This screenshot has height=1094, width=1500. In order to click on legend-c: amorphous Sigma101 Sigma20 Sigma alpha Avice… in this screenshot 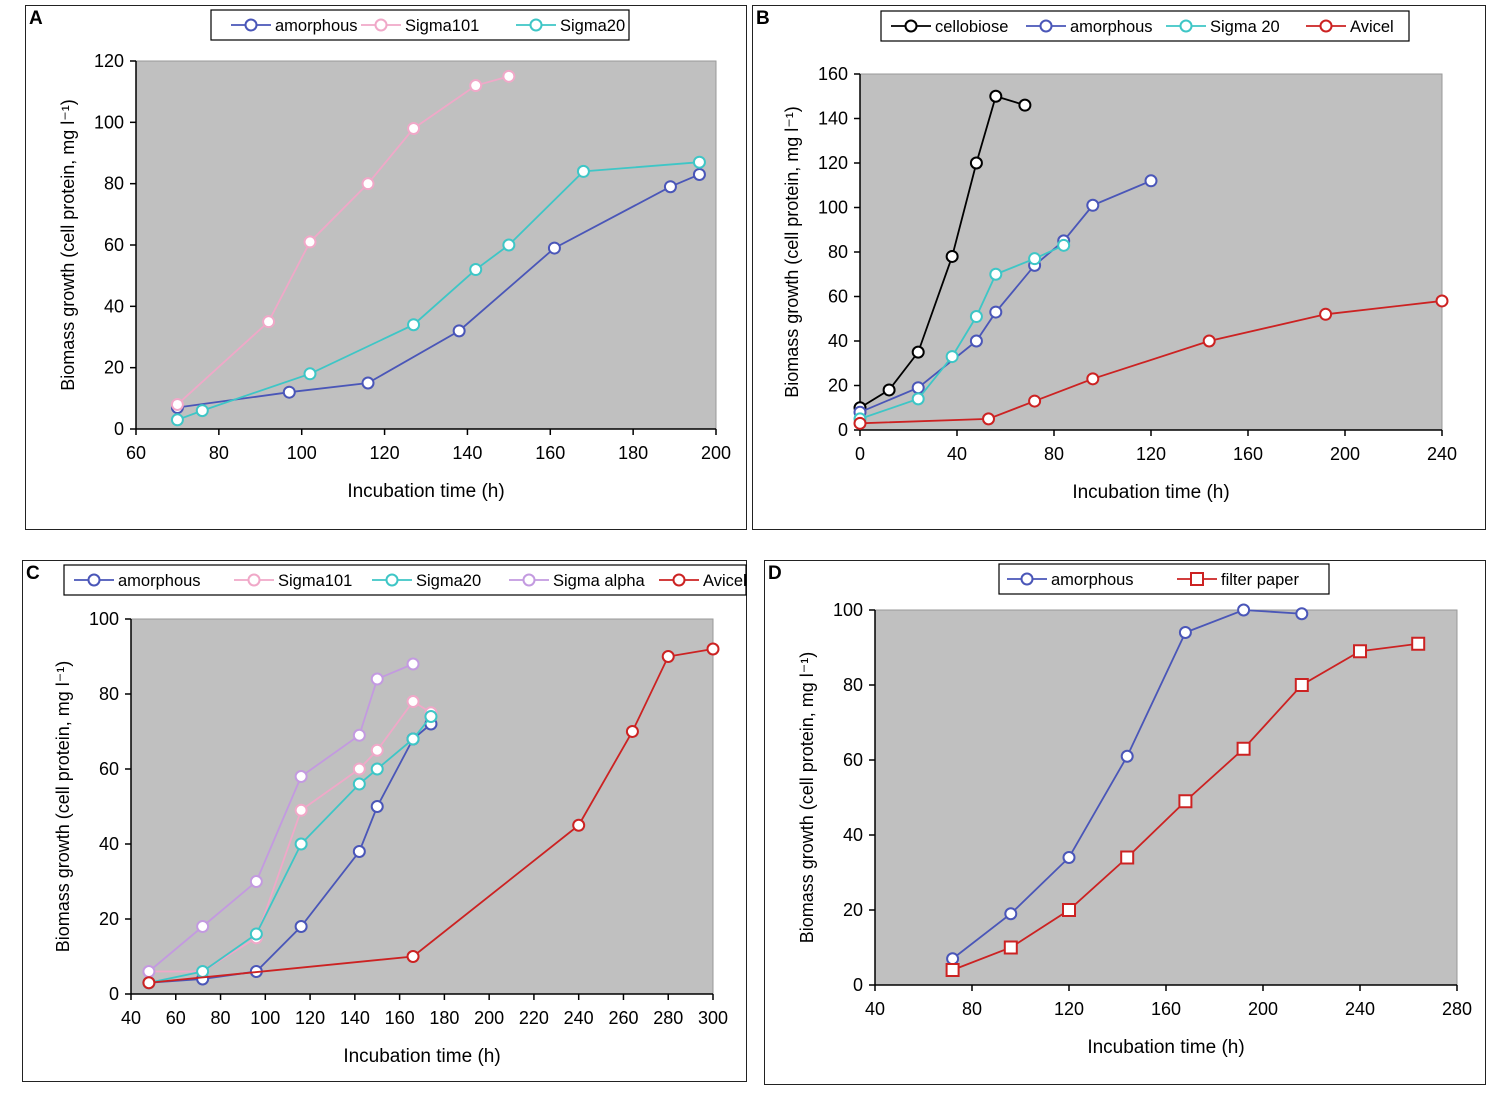, I will do `click(405, 580)`.